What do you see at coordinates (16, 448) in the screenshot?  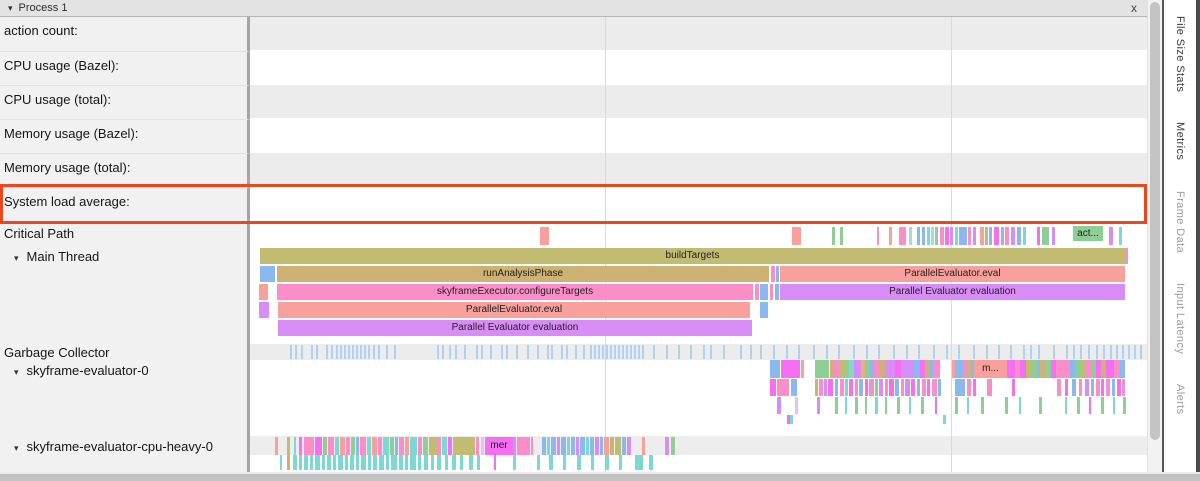 I see `collapse-triangle-icon: ▾` at bounding box center [16, 448].